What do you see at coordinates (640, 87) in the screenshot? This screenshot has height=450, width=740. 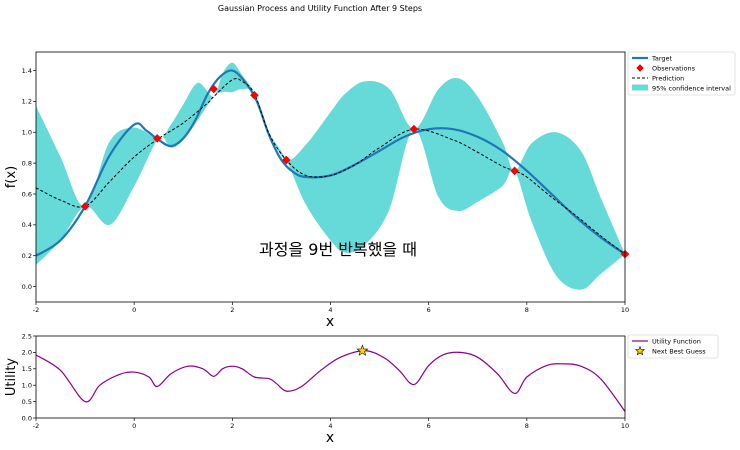 I see `legend-confidence-swatch` at bounding box center [640, 87].